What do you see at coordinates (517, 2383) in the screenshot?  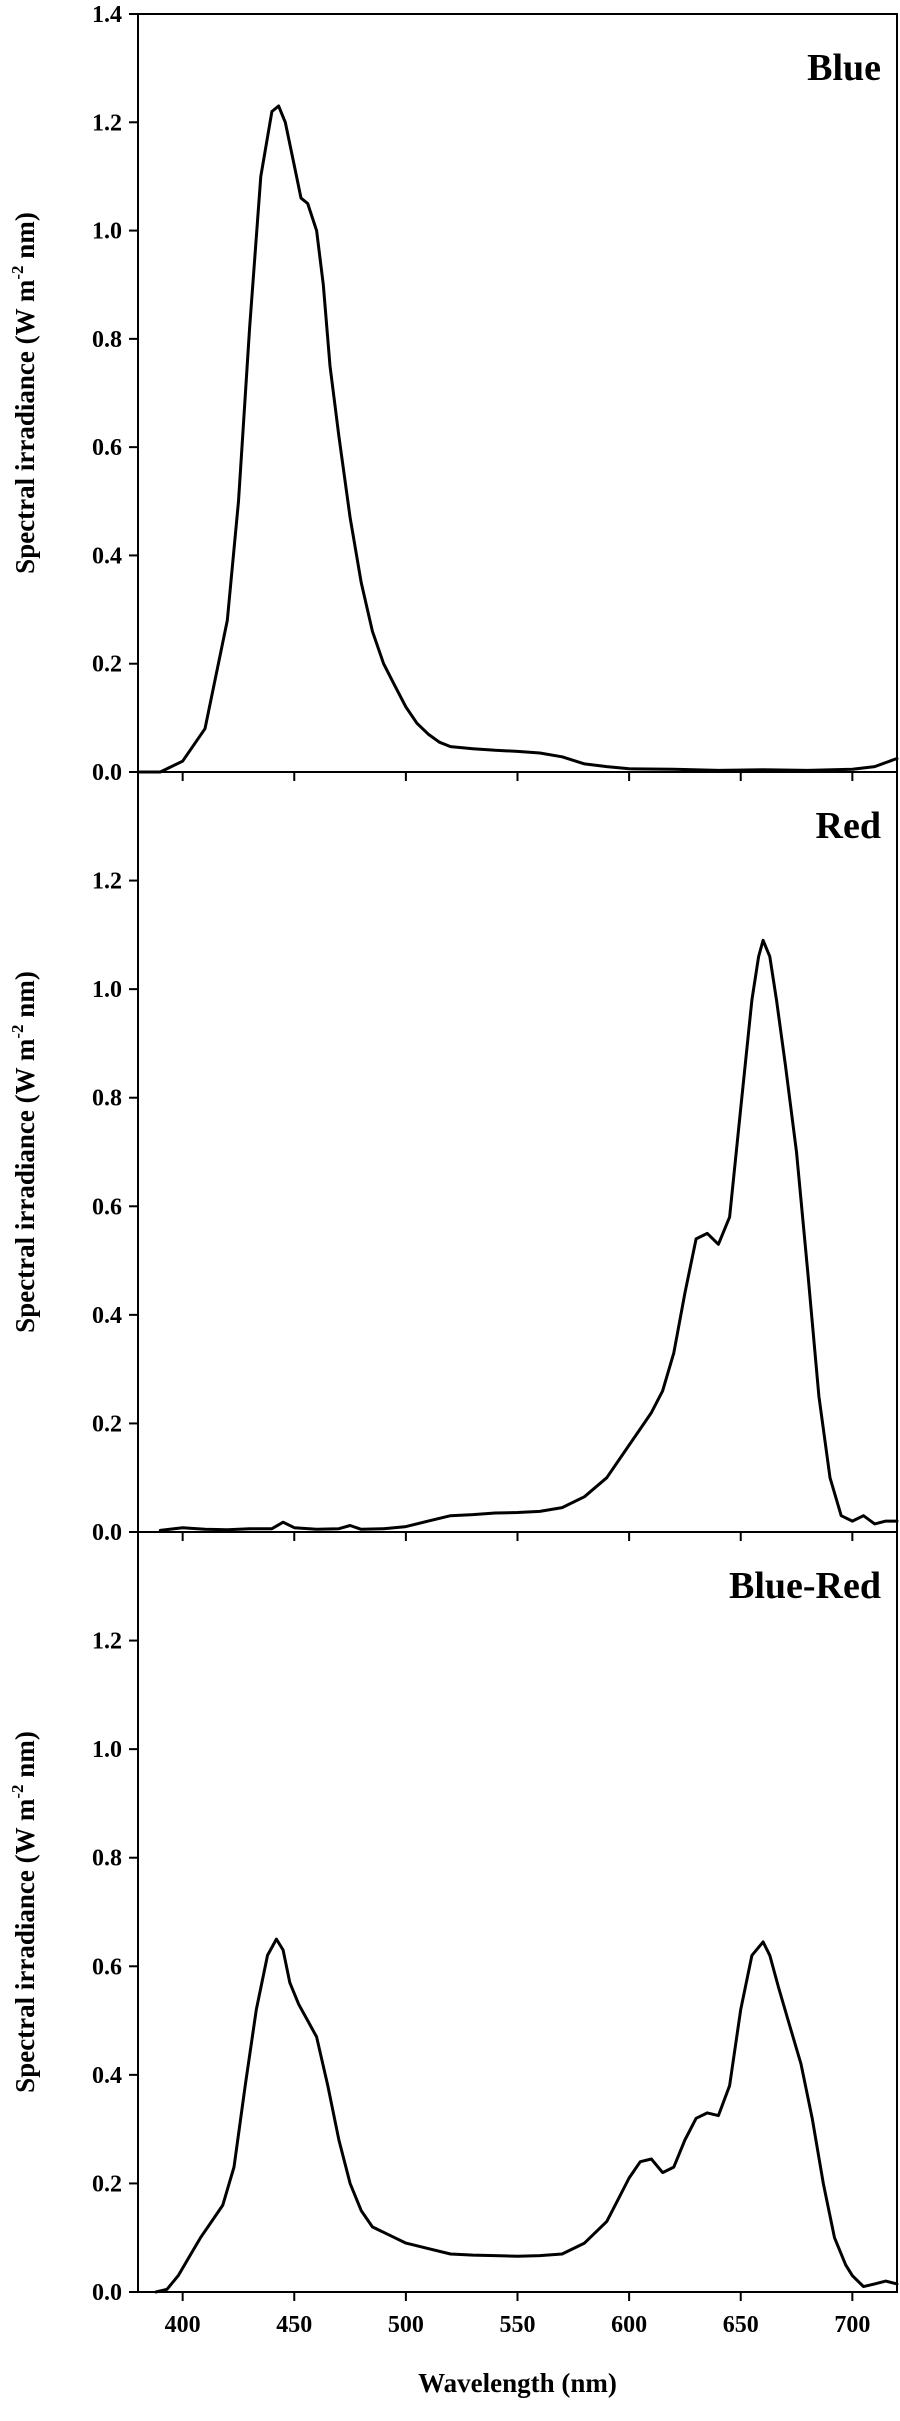 I see `x-axis-label: Wavelength (nm)` at bounding box center [517, 2383].